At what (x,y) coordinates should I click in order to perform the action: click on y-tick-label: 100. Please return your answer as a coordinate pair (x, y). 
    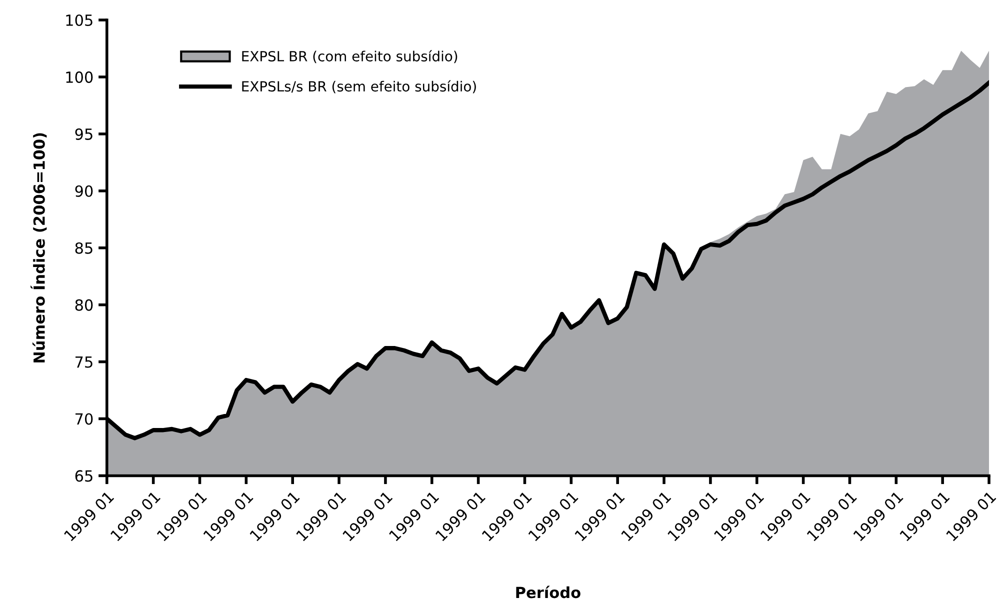
    Looking at the image, I should click on (79, 77).